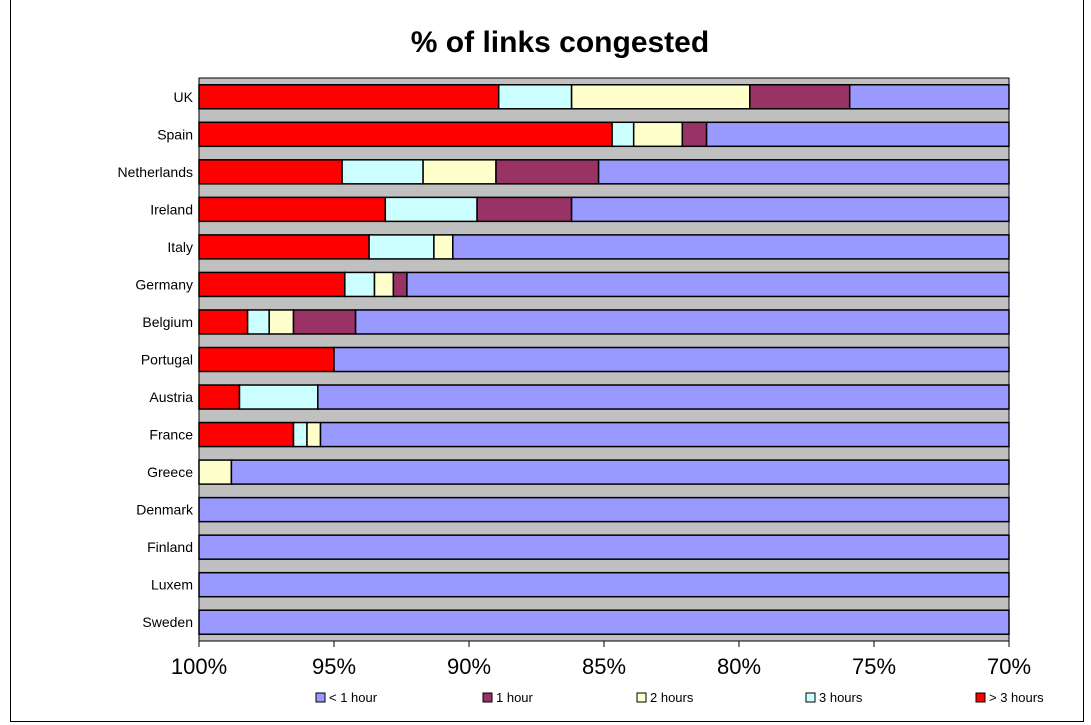 The width and height of the screenshot is (1091, 725). What do you see at coordinates (170, 472) in the screenshot?
I see `category-label: Greece` at bounding box center [170, 472].